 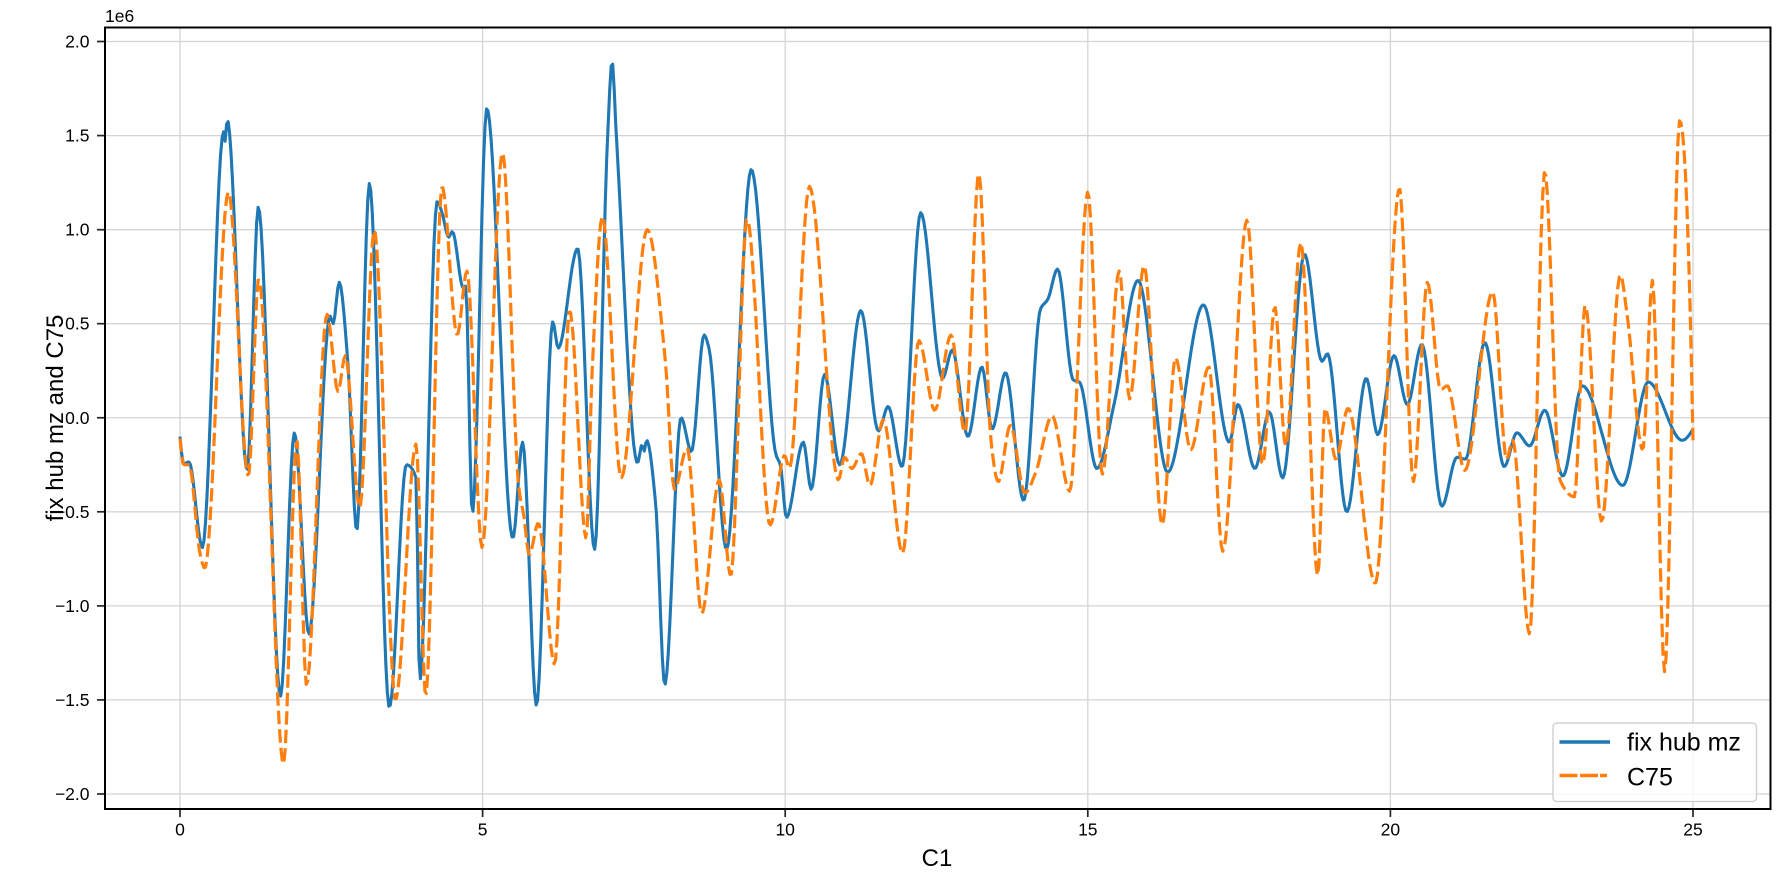 What do you see at coordinates (77, 136) in the screenshot?
I see `svg-text: 1.5` at bounding box center [77, 136].